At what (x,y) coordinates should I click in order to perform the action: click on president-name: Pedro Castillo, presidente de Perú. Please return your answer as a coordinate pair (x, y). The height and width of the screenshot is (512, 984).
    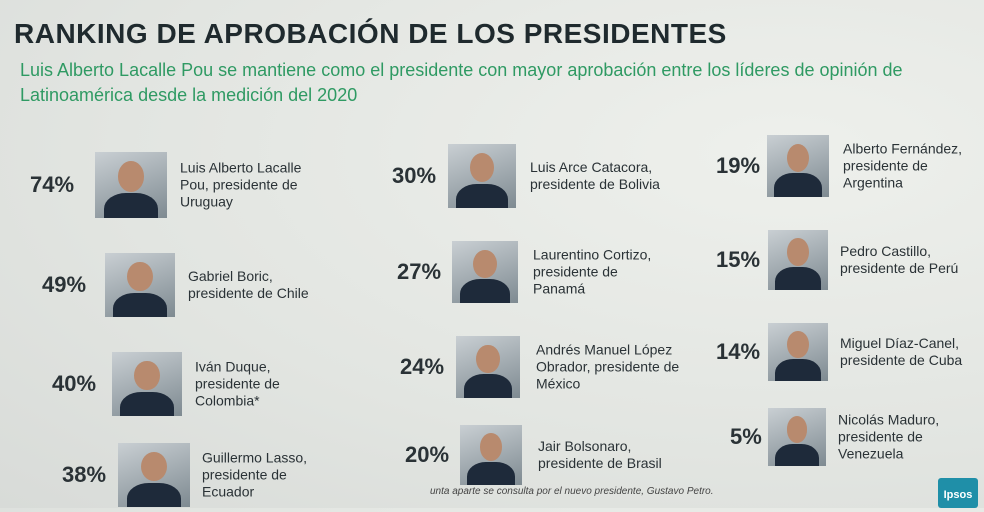
    Looking at the image, I should click on (899, 259).